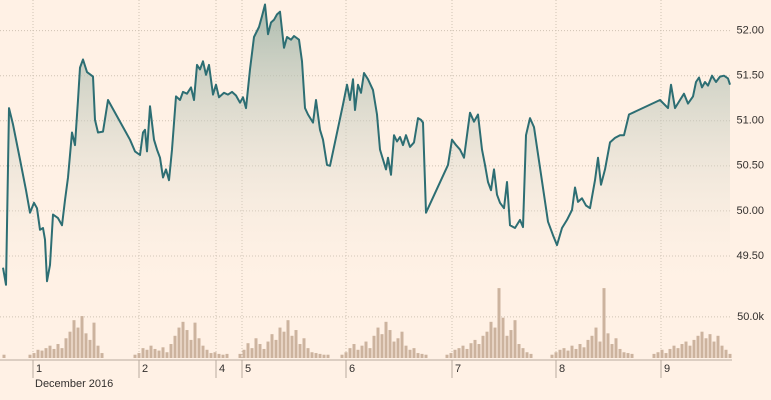 The width and height of the screenshot is (771, 400). I want to click on x-tick-label: 4, so click(222, 369).